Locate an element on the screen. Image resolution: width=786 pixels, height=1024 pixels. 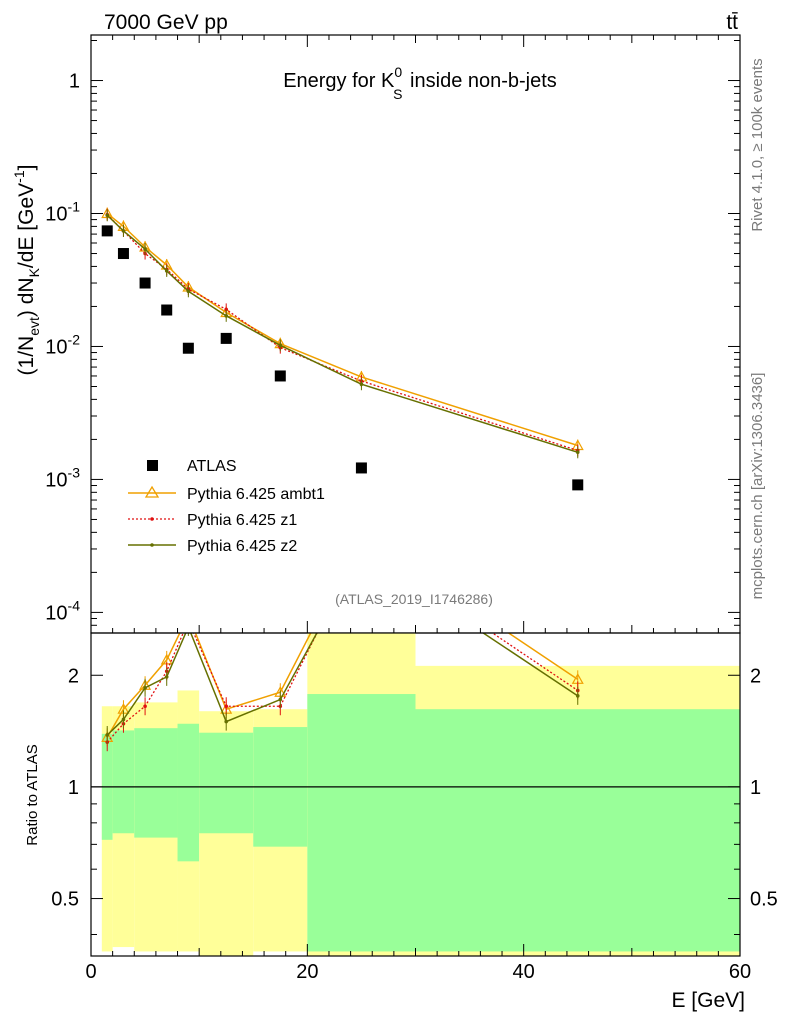
ratio-series is located at coordinates (342, 640).